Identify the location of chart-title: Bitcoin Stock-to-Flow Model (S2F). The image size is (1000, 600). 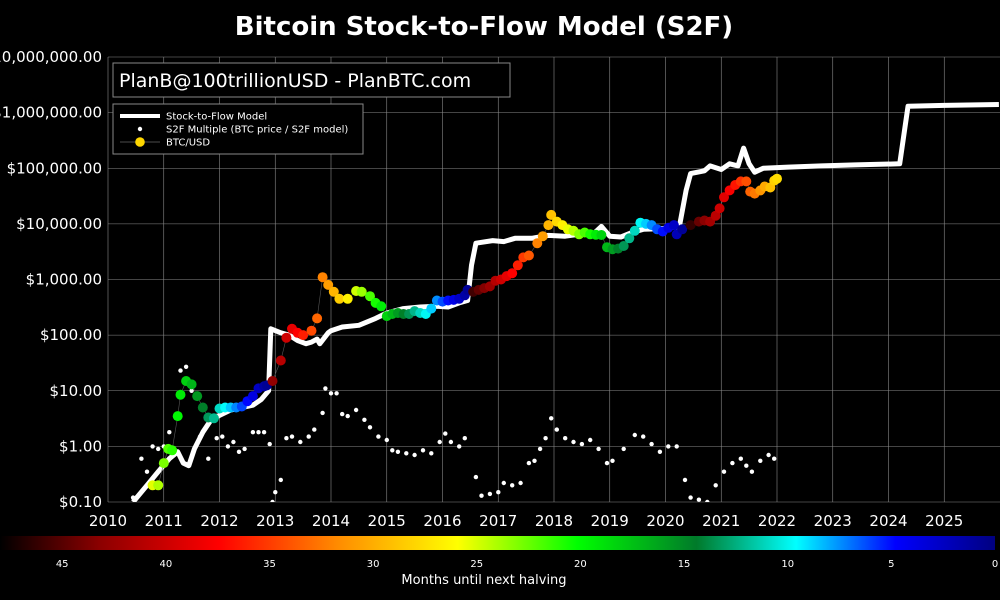
(484, 27).